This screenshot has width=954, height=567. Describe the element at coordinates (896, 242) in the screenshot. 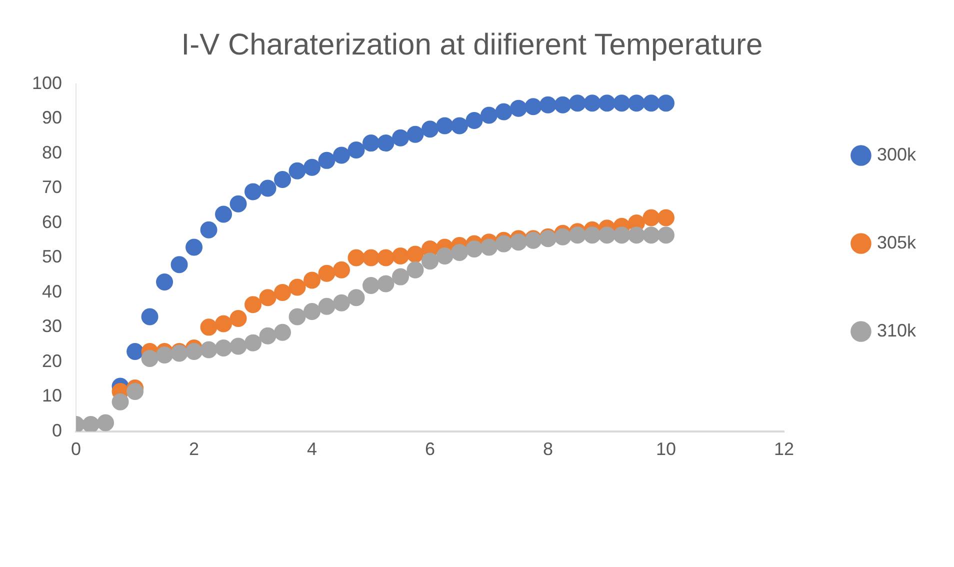

I see `legend-label: 305k` at that location.